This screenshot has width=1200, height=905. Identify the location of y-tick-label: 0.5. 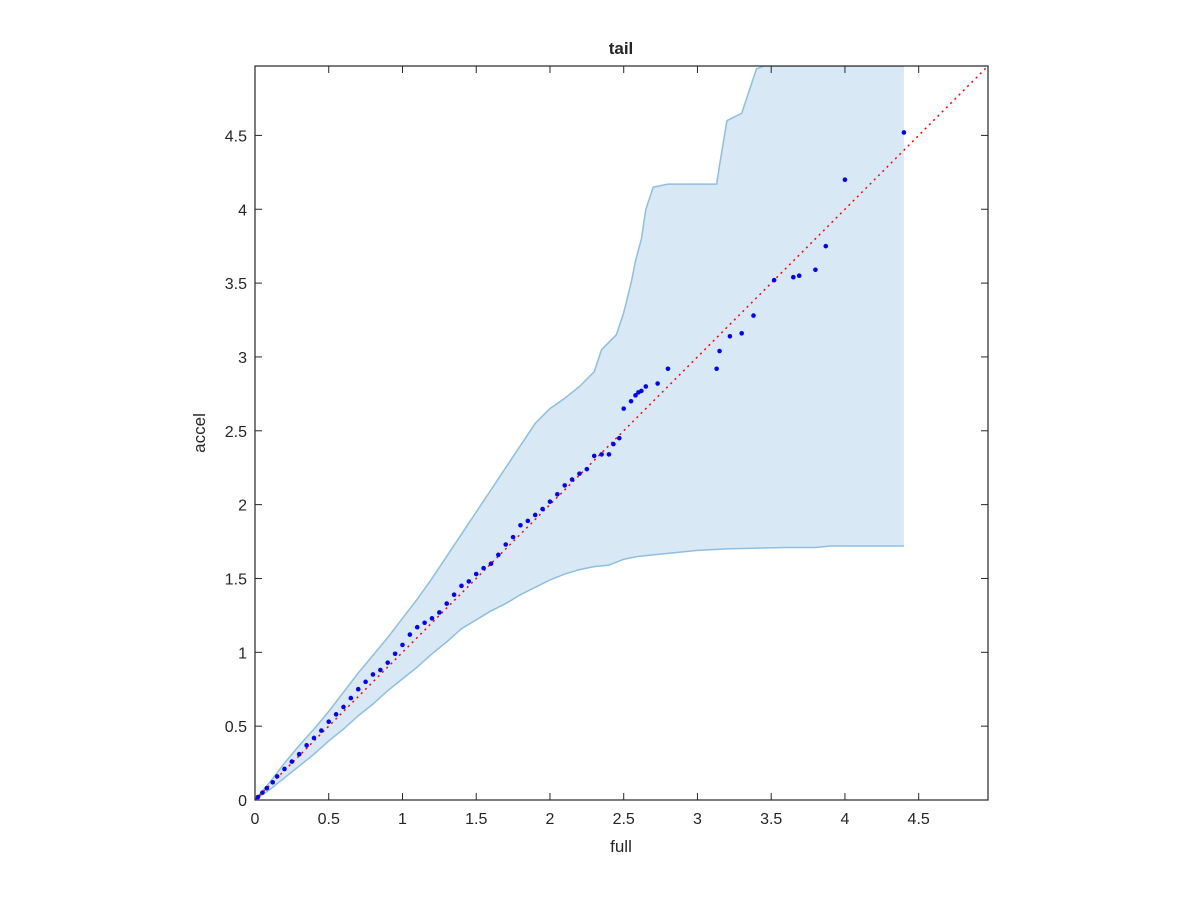
(236, 727).